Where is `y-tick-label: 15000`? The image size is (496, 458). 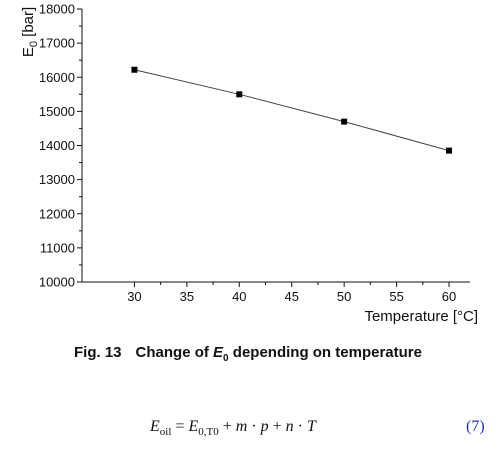 y-tick-label: 15000 is located at coordinates (57, 111).